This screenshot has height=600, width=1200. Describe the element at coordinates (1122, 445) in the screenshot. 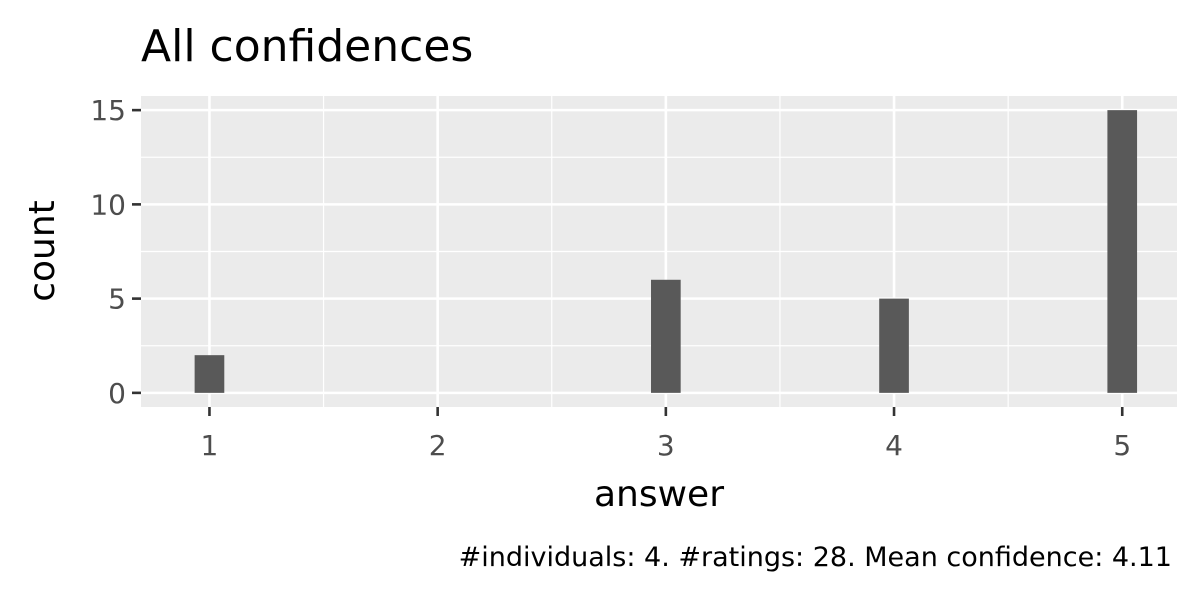

I see `x-tick-label: 5` at that location.